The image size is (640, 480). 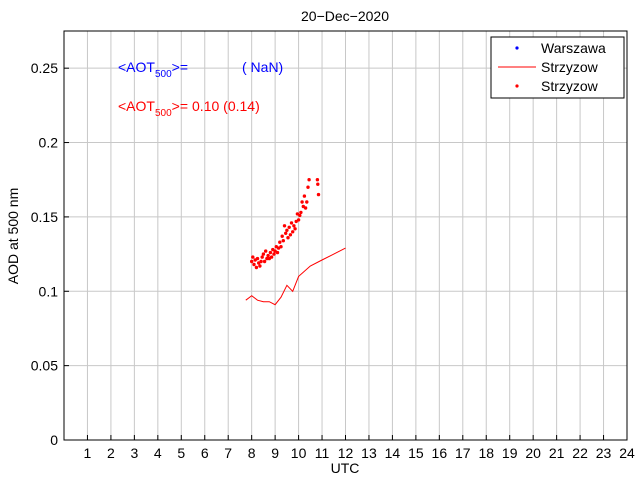 What do you see at coordinates (275, 453) in the screenshot?
I see `x-tick-label: 9` at bounding box center [275, 453].